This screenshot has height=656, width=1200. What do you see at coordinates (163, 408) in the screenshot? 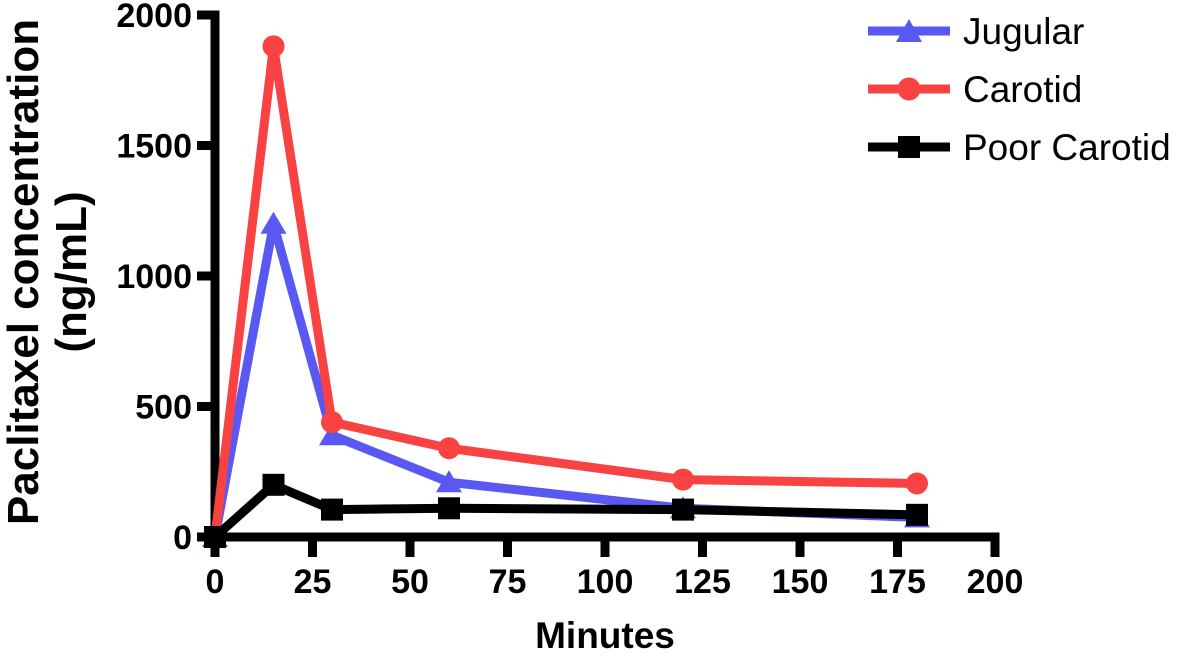
I see `y-tick-label: 500` at bounding box center [163, 408].